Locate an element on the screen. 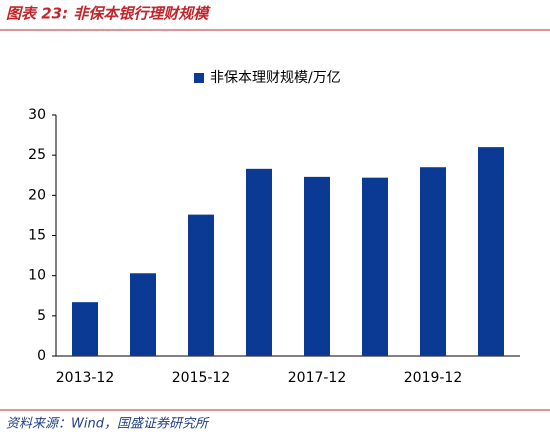 The width and height of the screenshot is (550, 436). chart-title: 图表 23: 非保本银行理财规模 is located at coordinates (108, 14).